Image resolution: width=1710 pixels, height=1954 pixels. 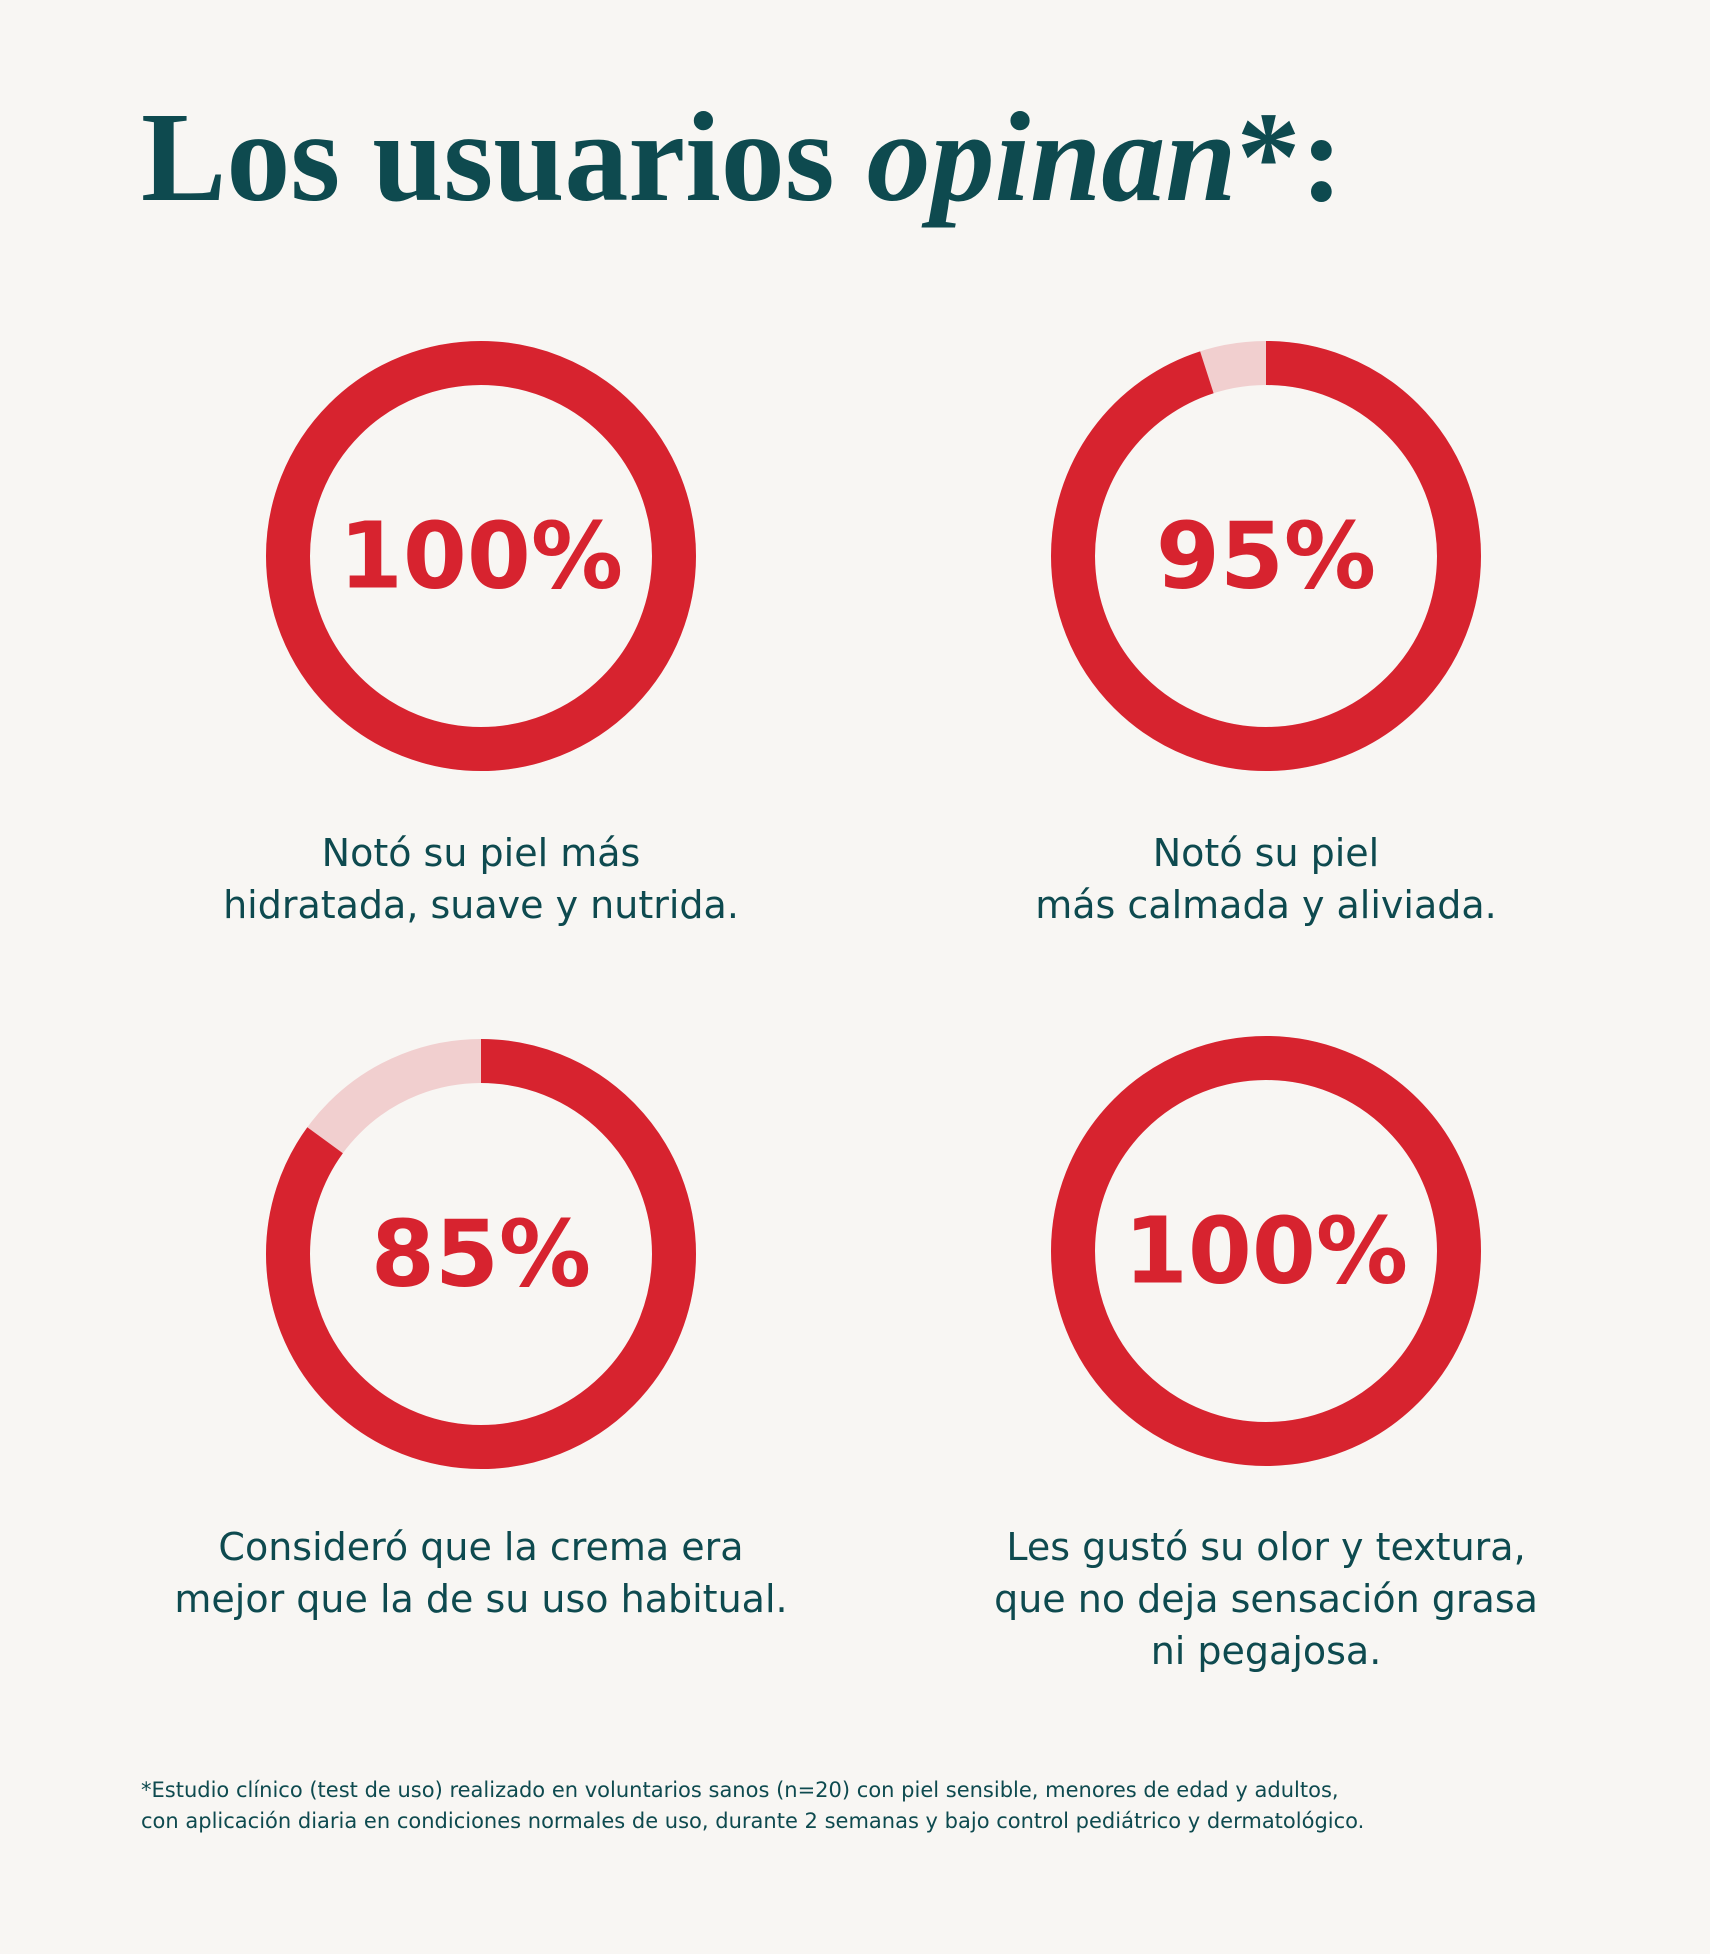 What do you see at coordinates (481, 853) in the screenshot?
I see `caption-line: Notó su piel más` at bounding box center [481, 853].